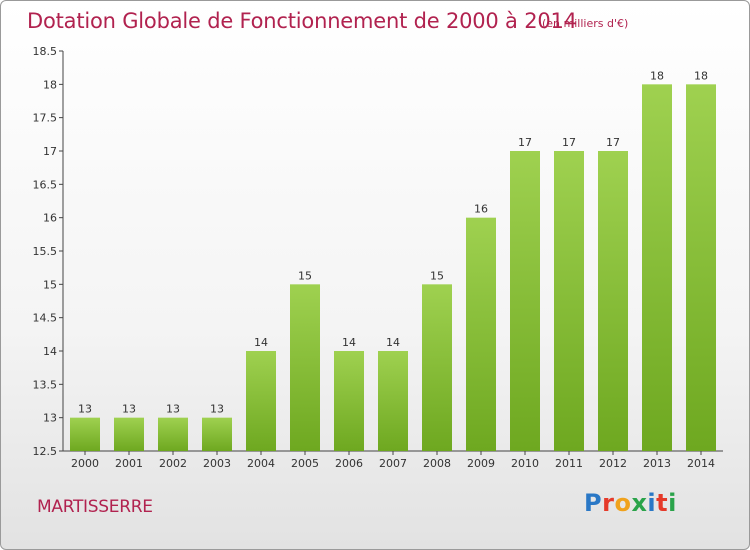 The image size is (750, 550). Describe the element at coordinates (45, 251) in the screenshot. I see `y-tick-label: 15.5` at that location.